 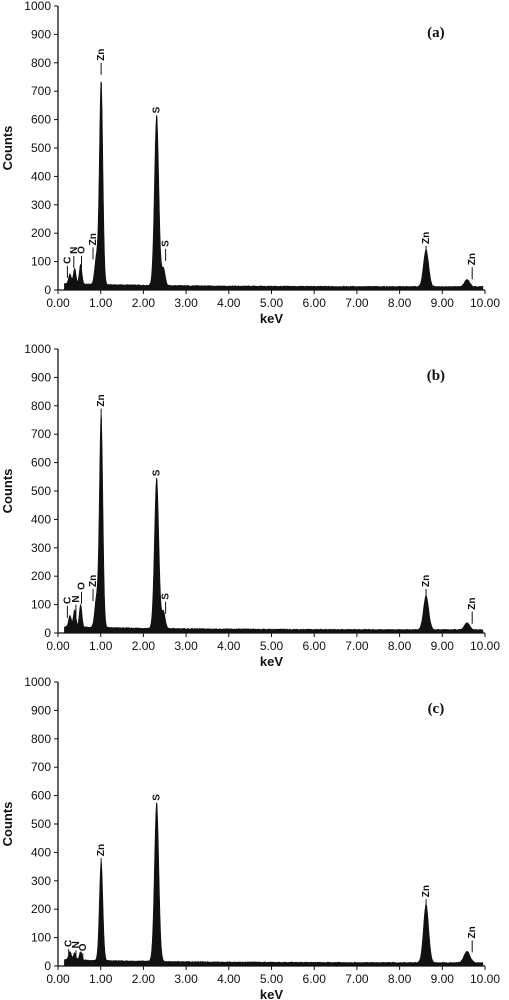 I want to click on panel-label: (a), so click(x=436, y=33).